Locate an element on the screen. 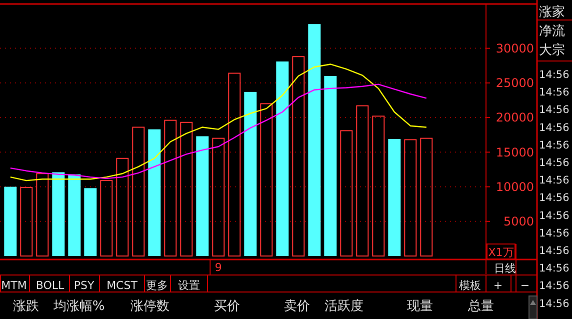  y-tick-label: 5000 is located at coordinates (518, 221).